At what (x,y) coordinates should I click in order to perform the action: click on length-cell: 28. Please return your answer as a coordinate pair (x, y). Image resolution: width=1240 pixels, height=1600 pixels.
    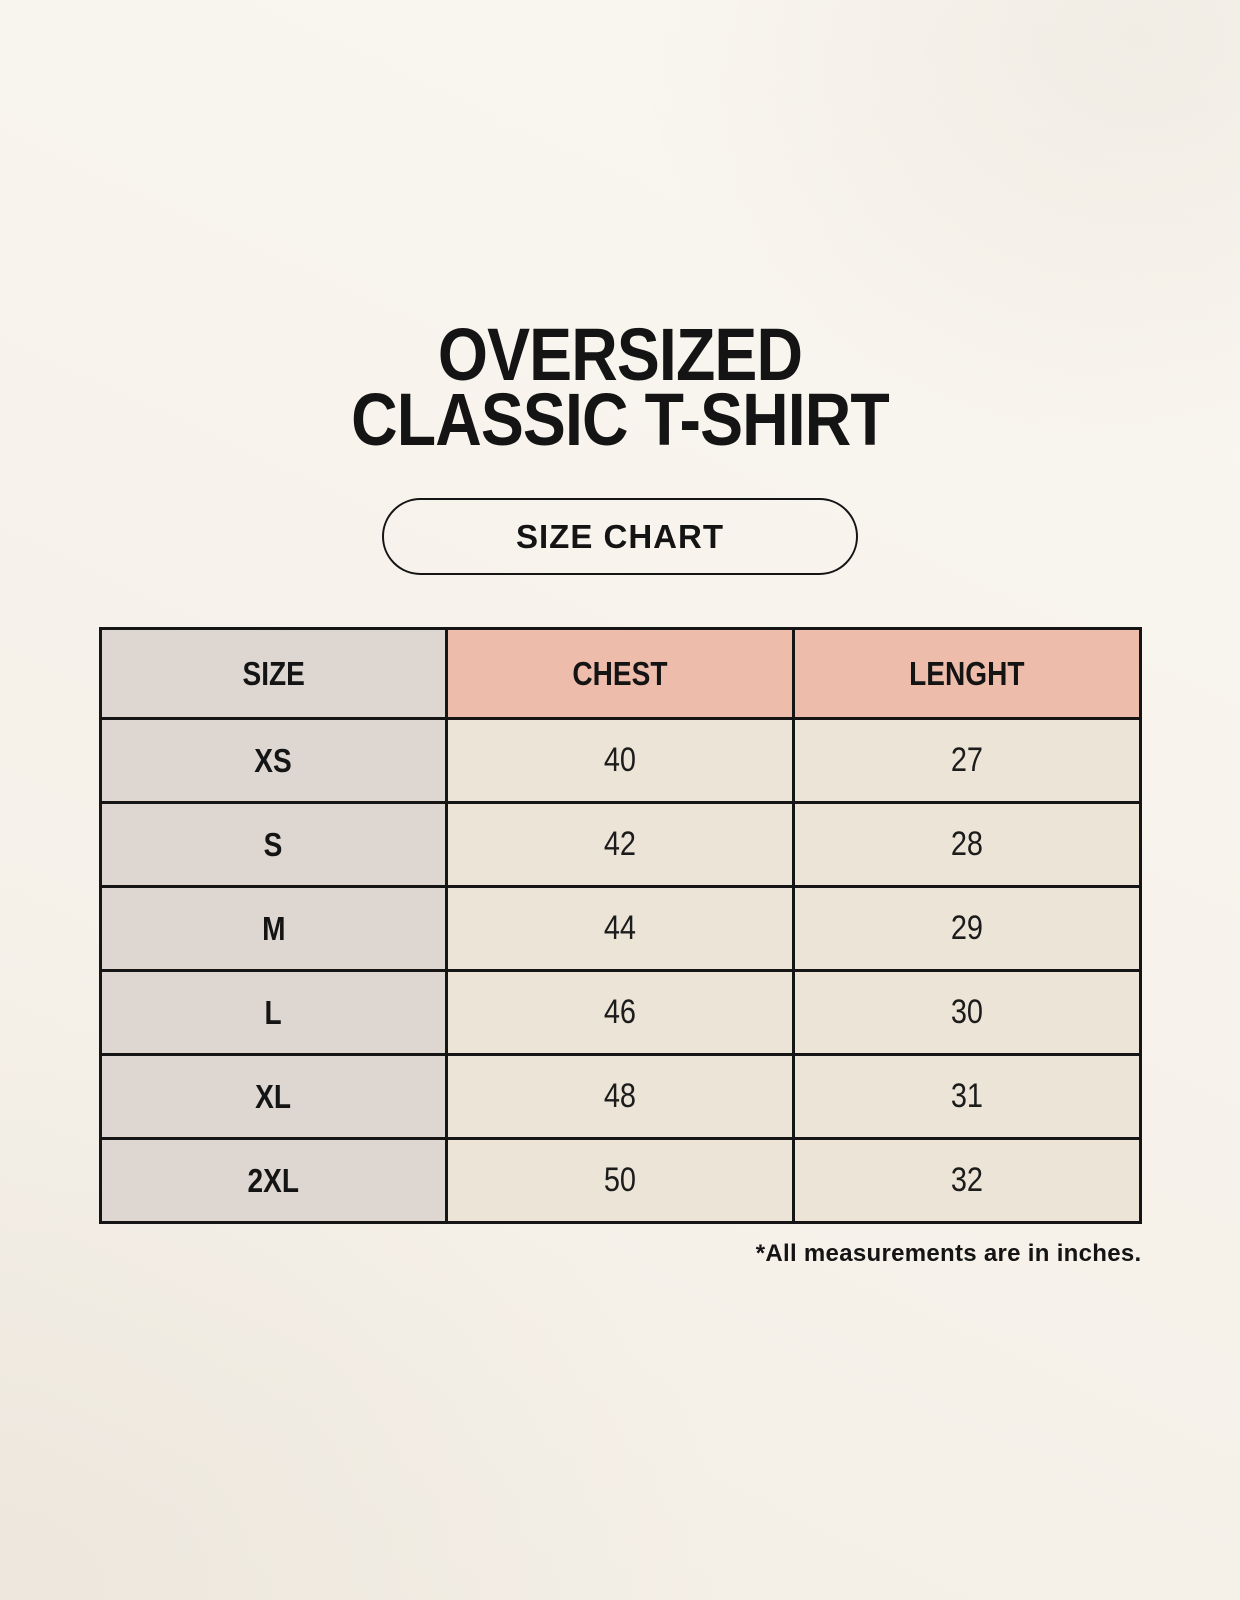
    Looking at the image, I should click on (966, 845).